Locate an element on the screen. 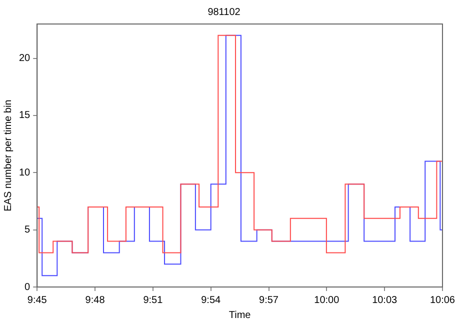 The width and height of the screenshot is (458, 321). x-tick-label: 9:45 is located at coordinates (37, 300).